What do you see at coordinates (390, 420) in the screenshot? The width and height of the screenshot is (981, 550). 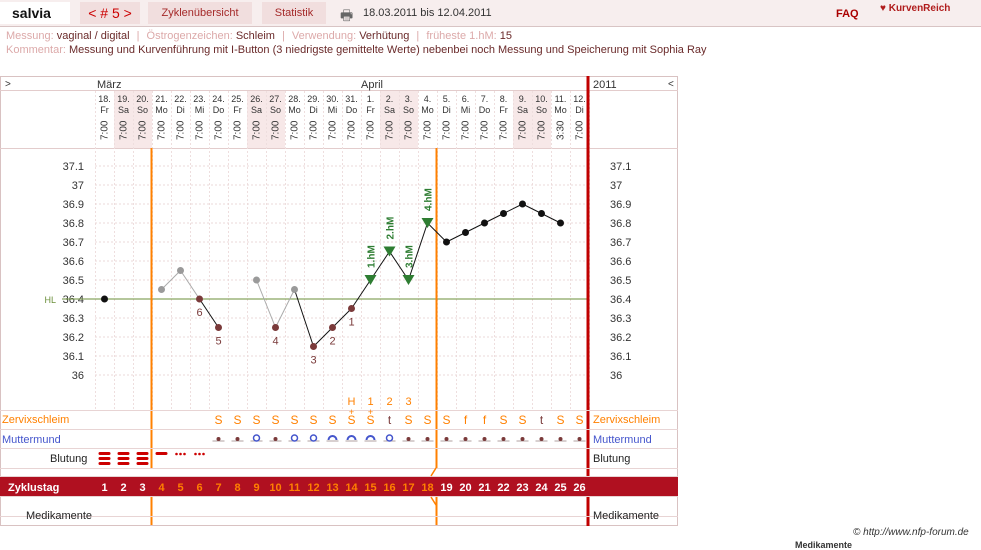 I see `zervix-value: t` at bounding box center [390, 420].